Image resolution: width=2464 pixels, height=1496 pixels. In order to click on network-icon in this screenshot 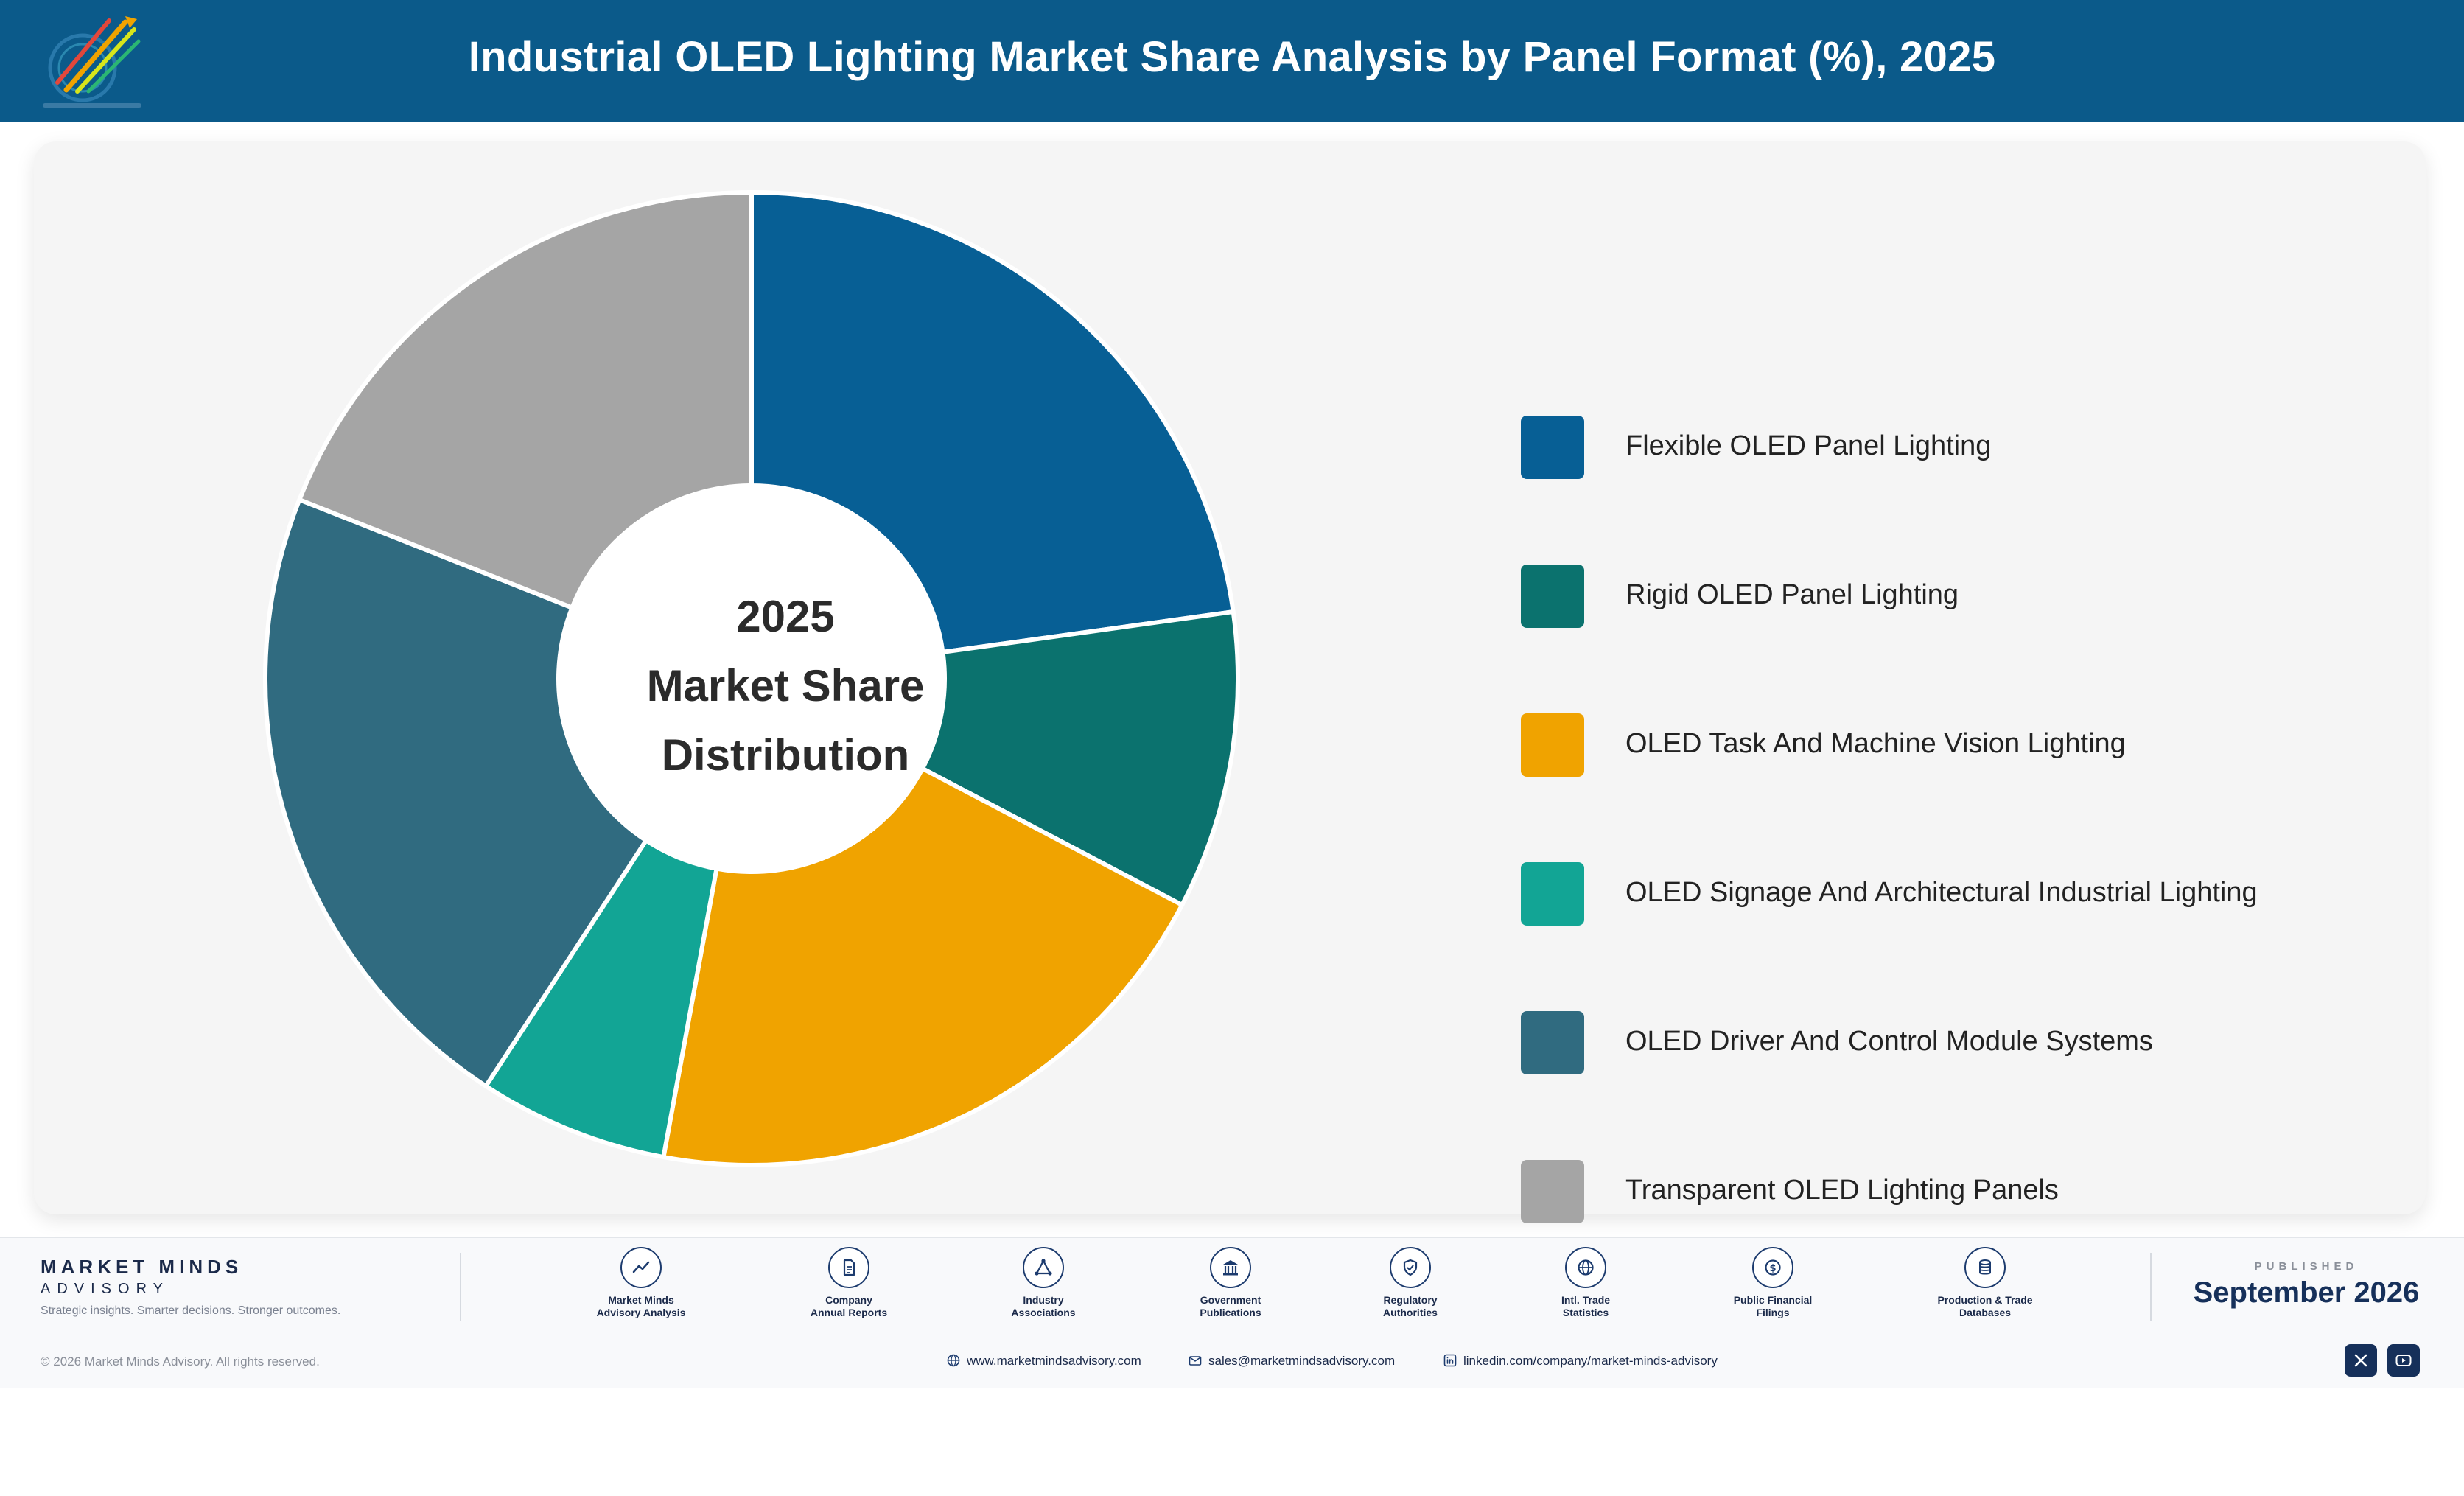, I will do `click(1043, 1267)`.